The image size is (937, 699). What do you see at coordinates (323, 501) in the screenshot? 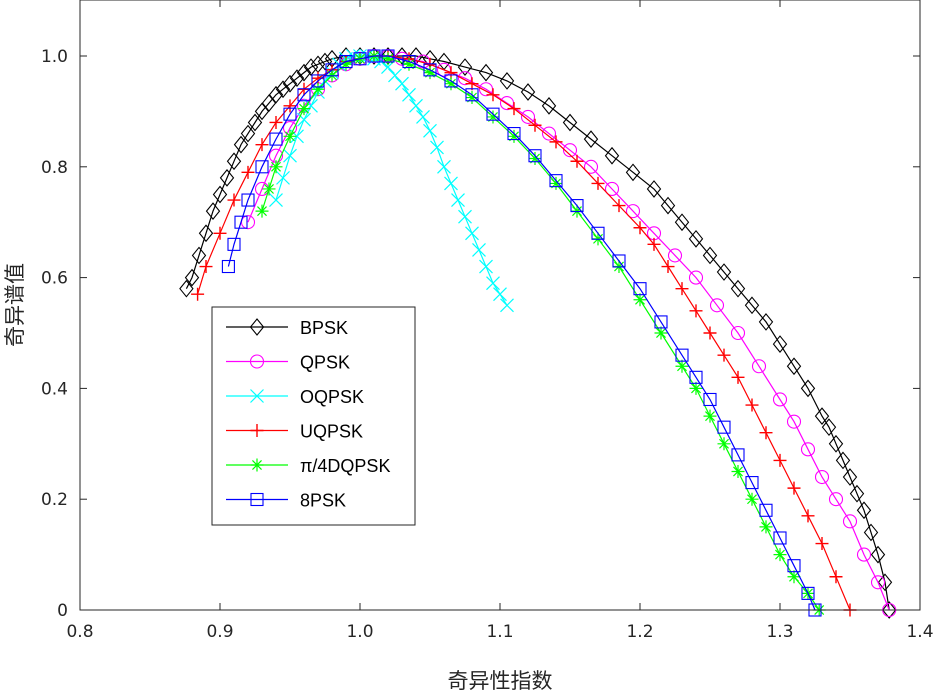
I see `legend-label: 8PSK` at bounding box center [323, 501].